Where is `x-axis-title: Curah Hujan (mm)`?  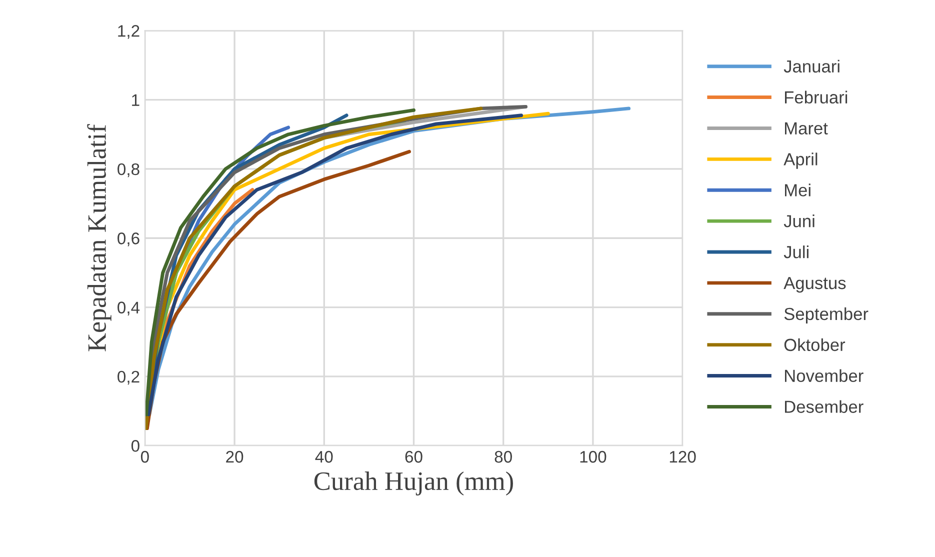
x-axis-title: Curah Hujan (mm) is located at coordinates (413, 484).